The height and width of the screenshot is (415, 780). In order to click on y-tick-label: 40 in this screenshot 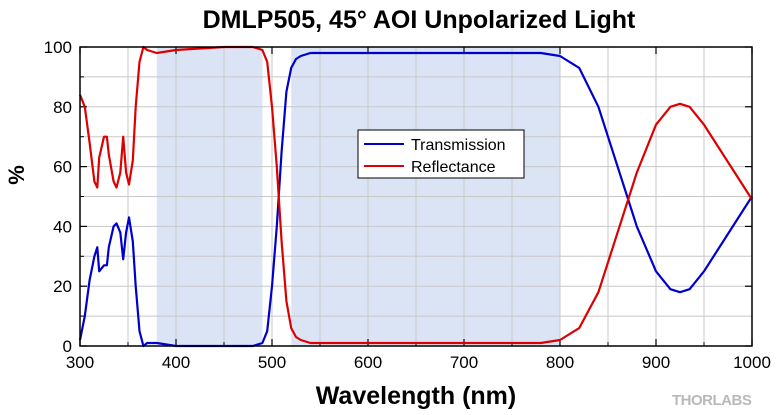, I will do `click(62, 226)`.